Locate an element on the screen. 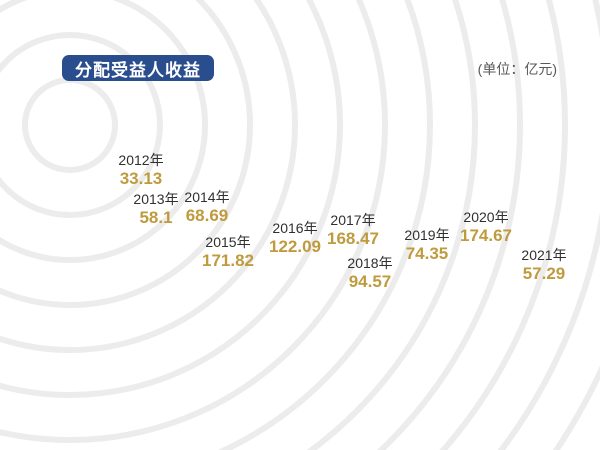  data-point-2016: 2016年 122.09 is located at coordinates (295, 238).